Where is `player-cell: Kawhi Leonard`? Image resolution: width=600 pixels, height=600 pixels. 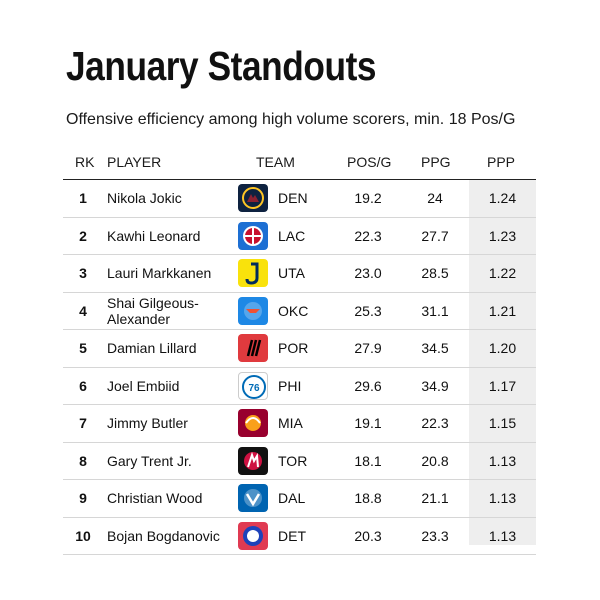
player-cell: Kawhi Leonard is located at coordinates (154, 235).